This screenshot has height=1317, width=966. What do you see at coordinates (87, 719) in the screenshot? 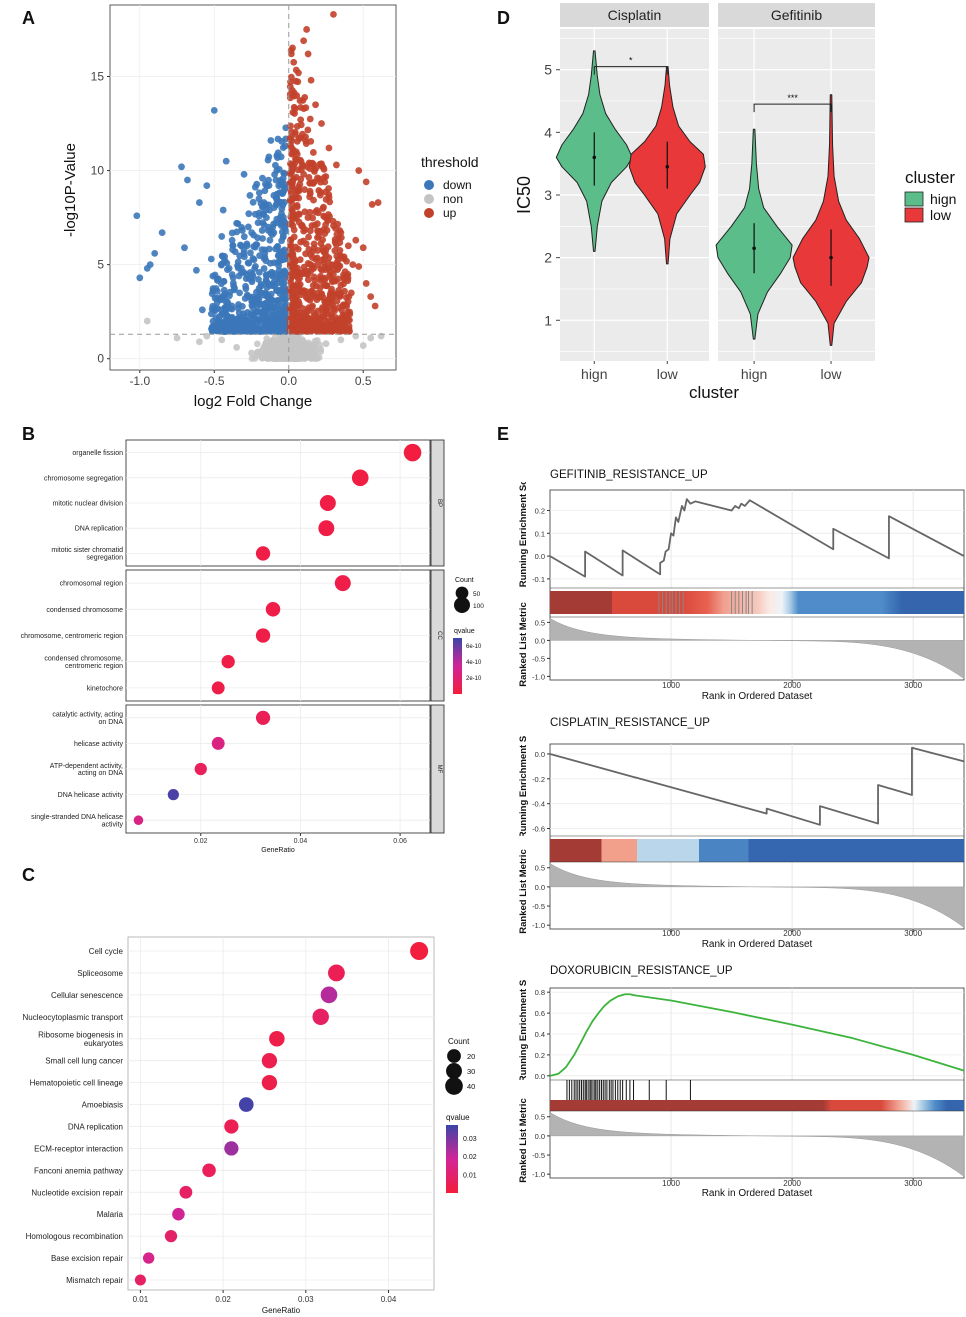
I see `go-term-label: catalytic activity, acting on DNA` at bounding box center [87, 719].